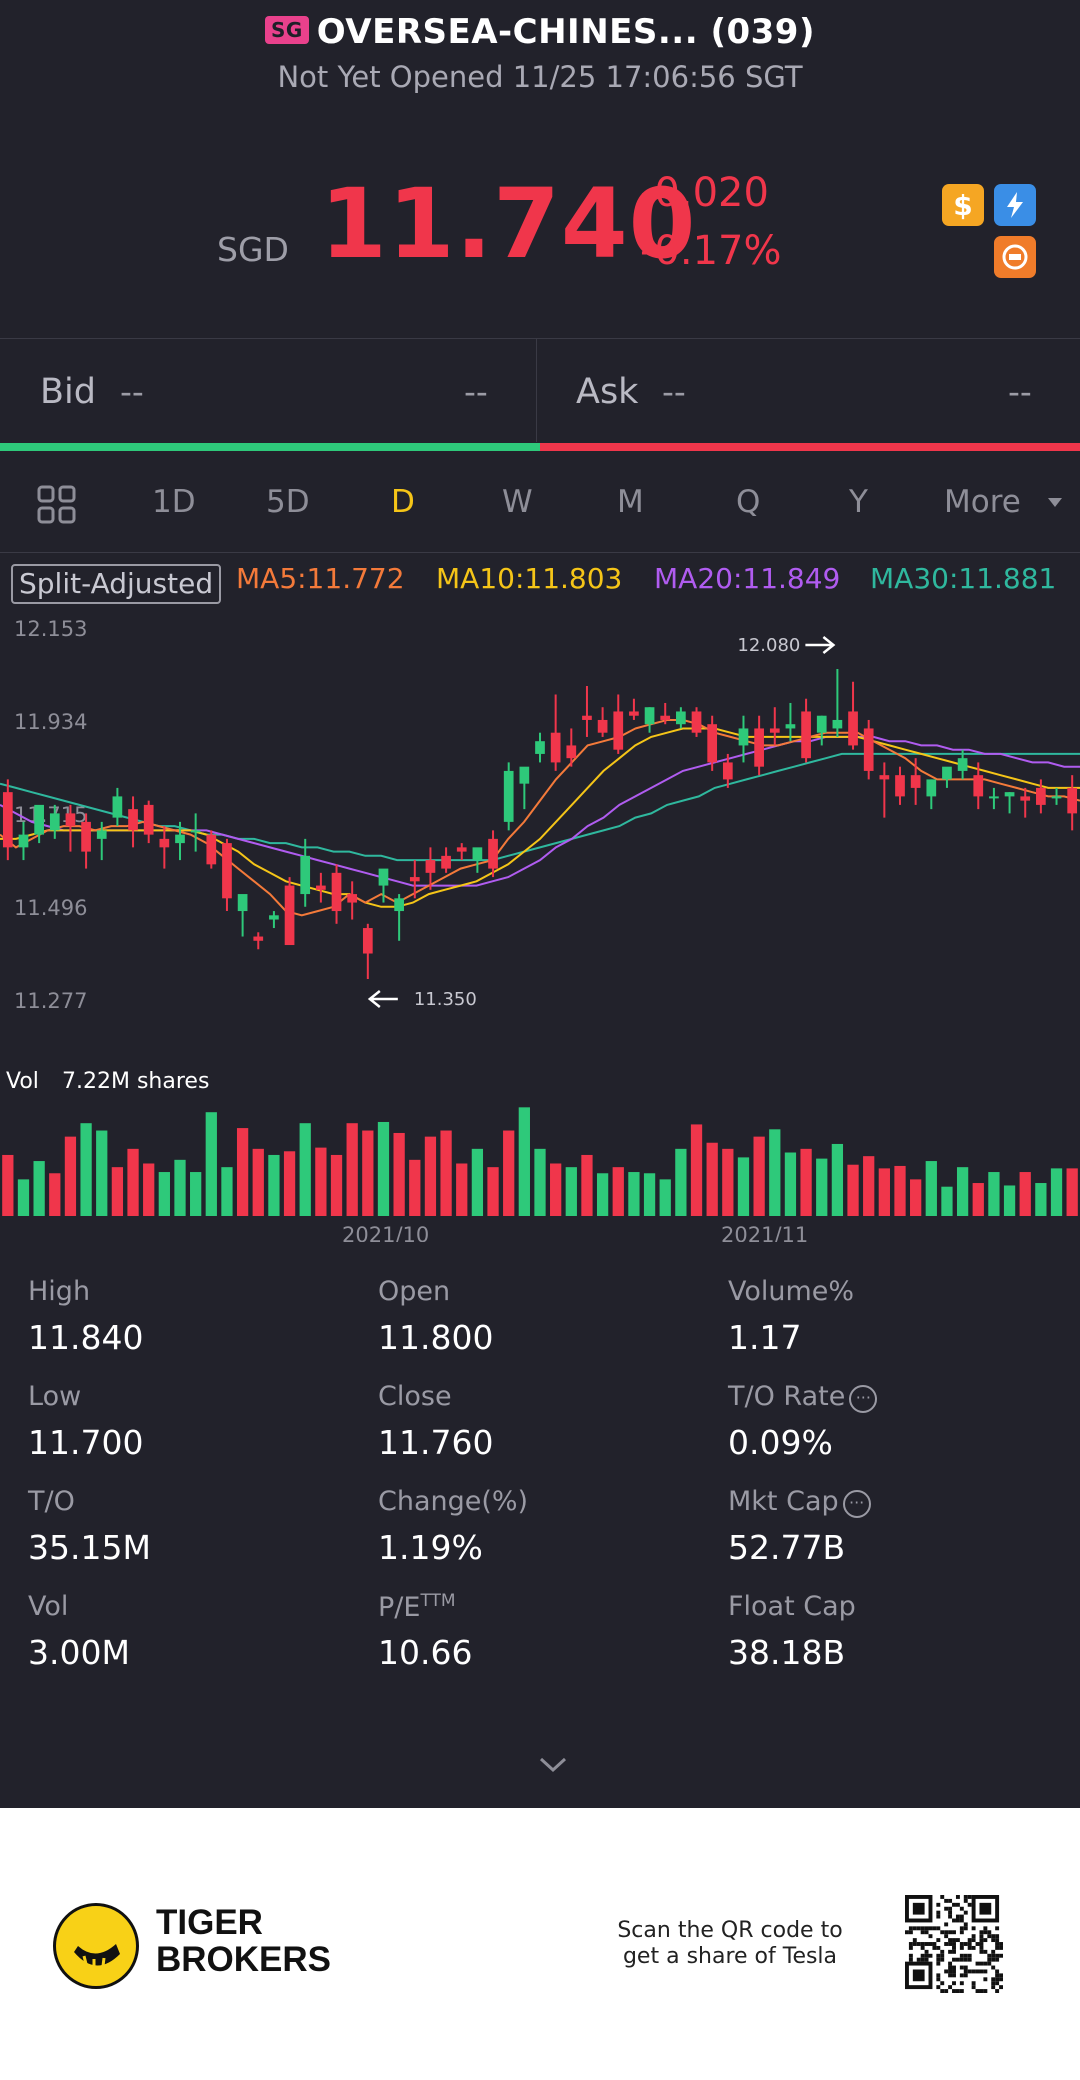 This screenshot has width=1080, height=2080. I want to click on tab-y: Y, so click(858, 502).